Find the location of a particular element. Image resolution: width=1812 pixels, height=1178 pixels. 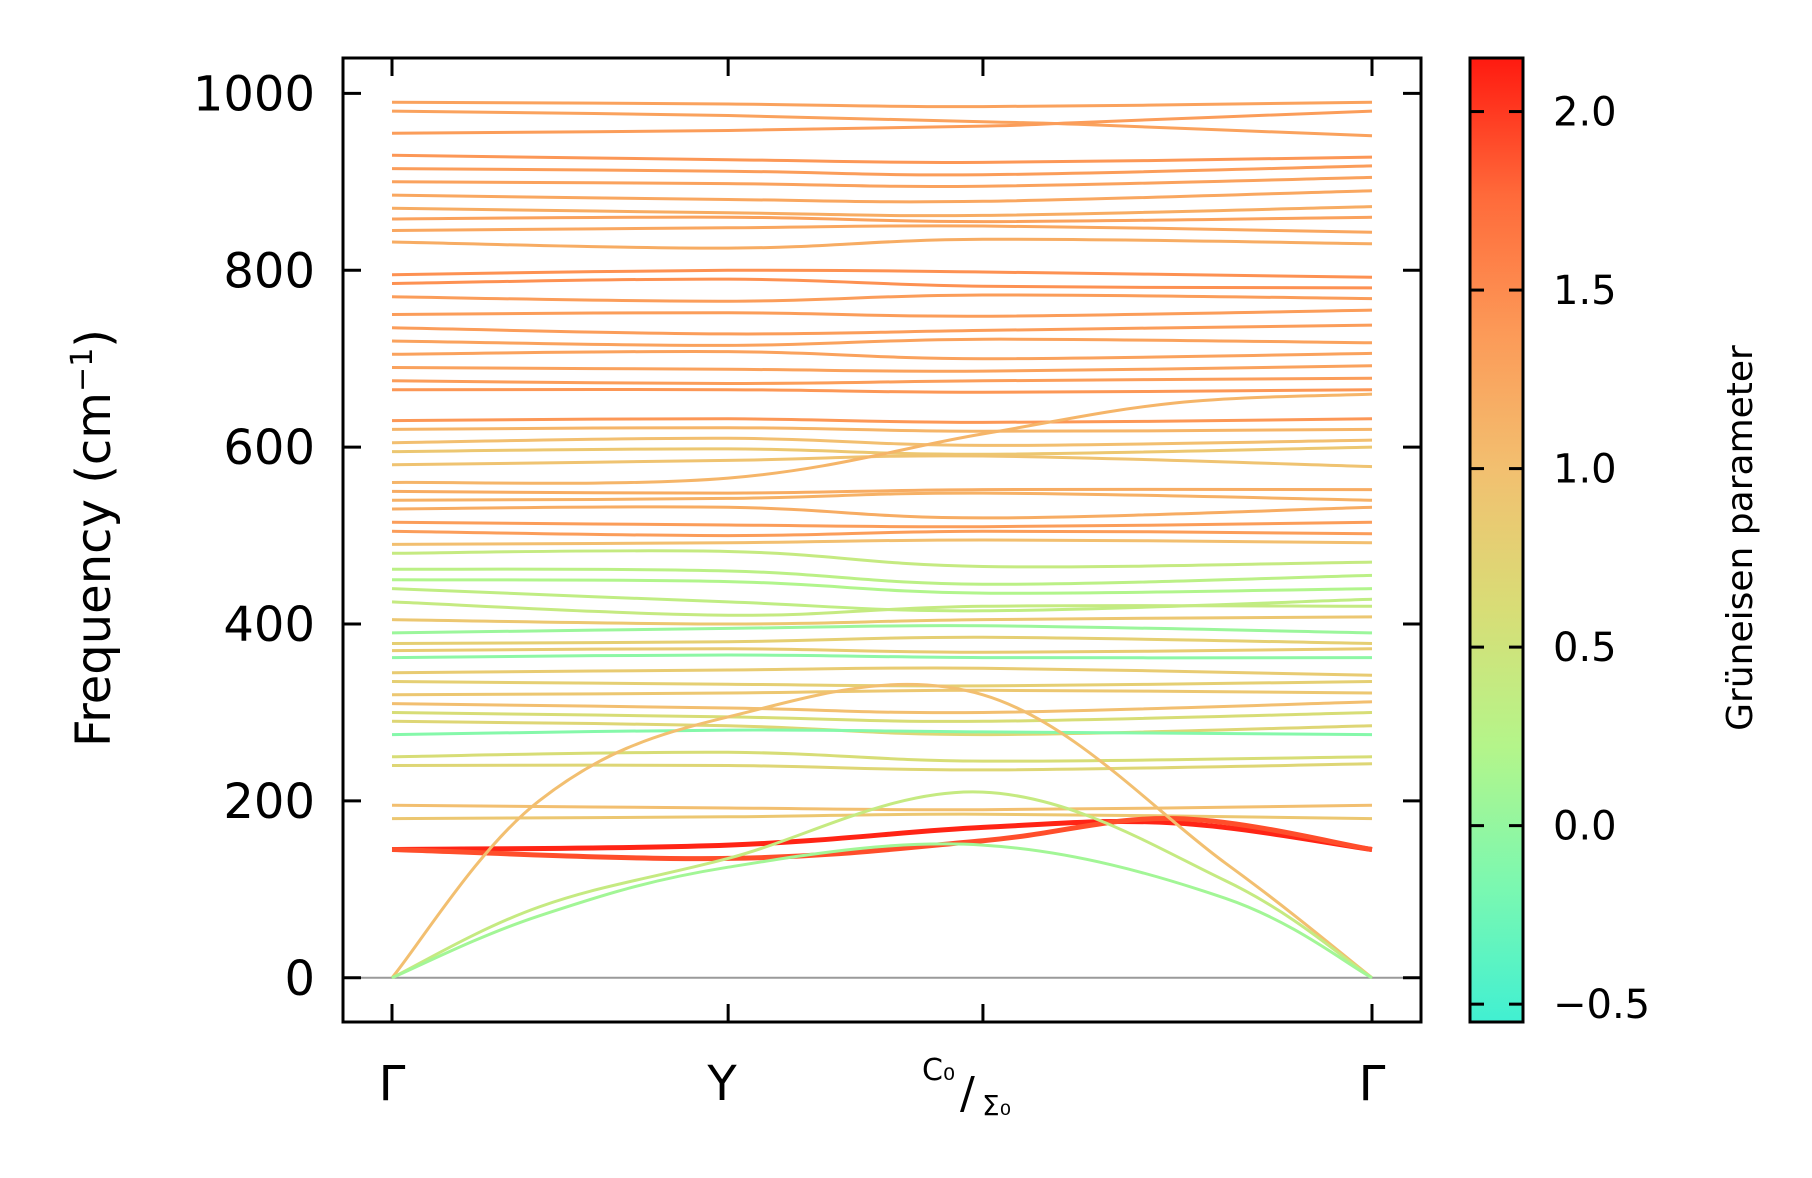

x-label-c0: C₀ is located at coordinates (938, 1070).